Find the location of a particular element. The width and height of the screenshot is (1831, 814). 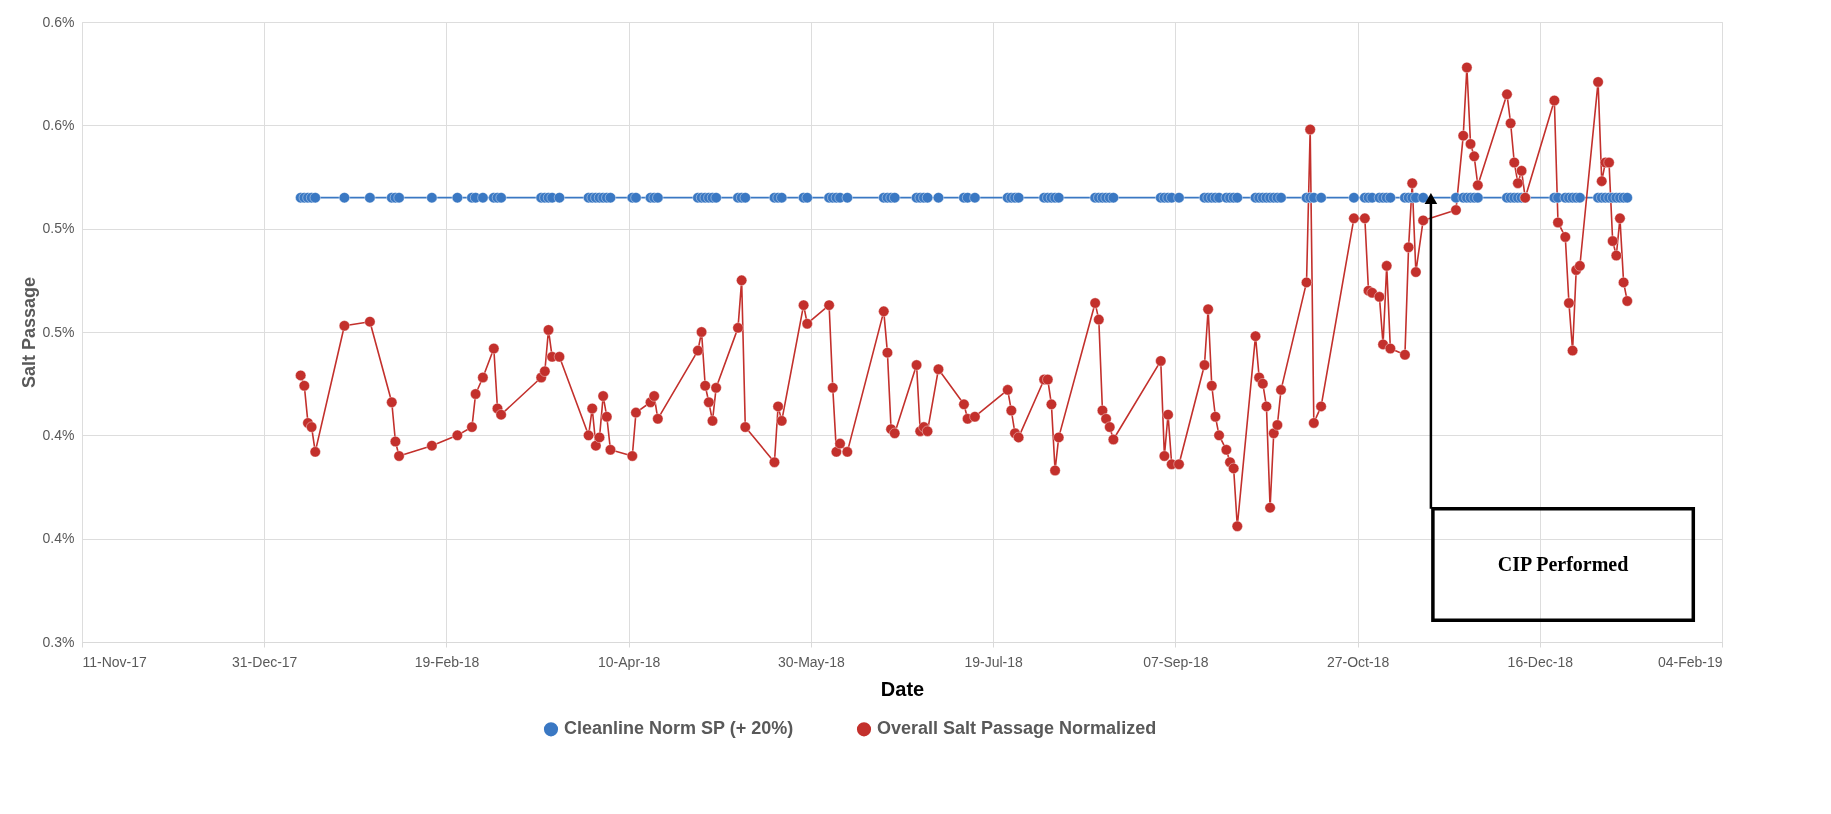

legend-label: Overall Salt Passage Normalized is located at coordinates (1017, 728).